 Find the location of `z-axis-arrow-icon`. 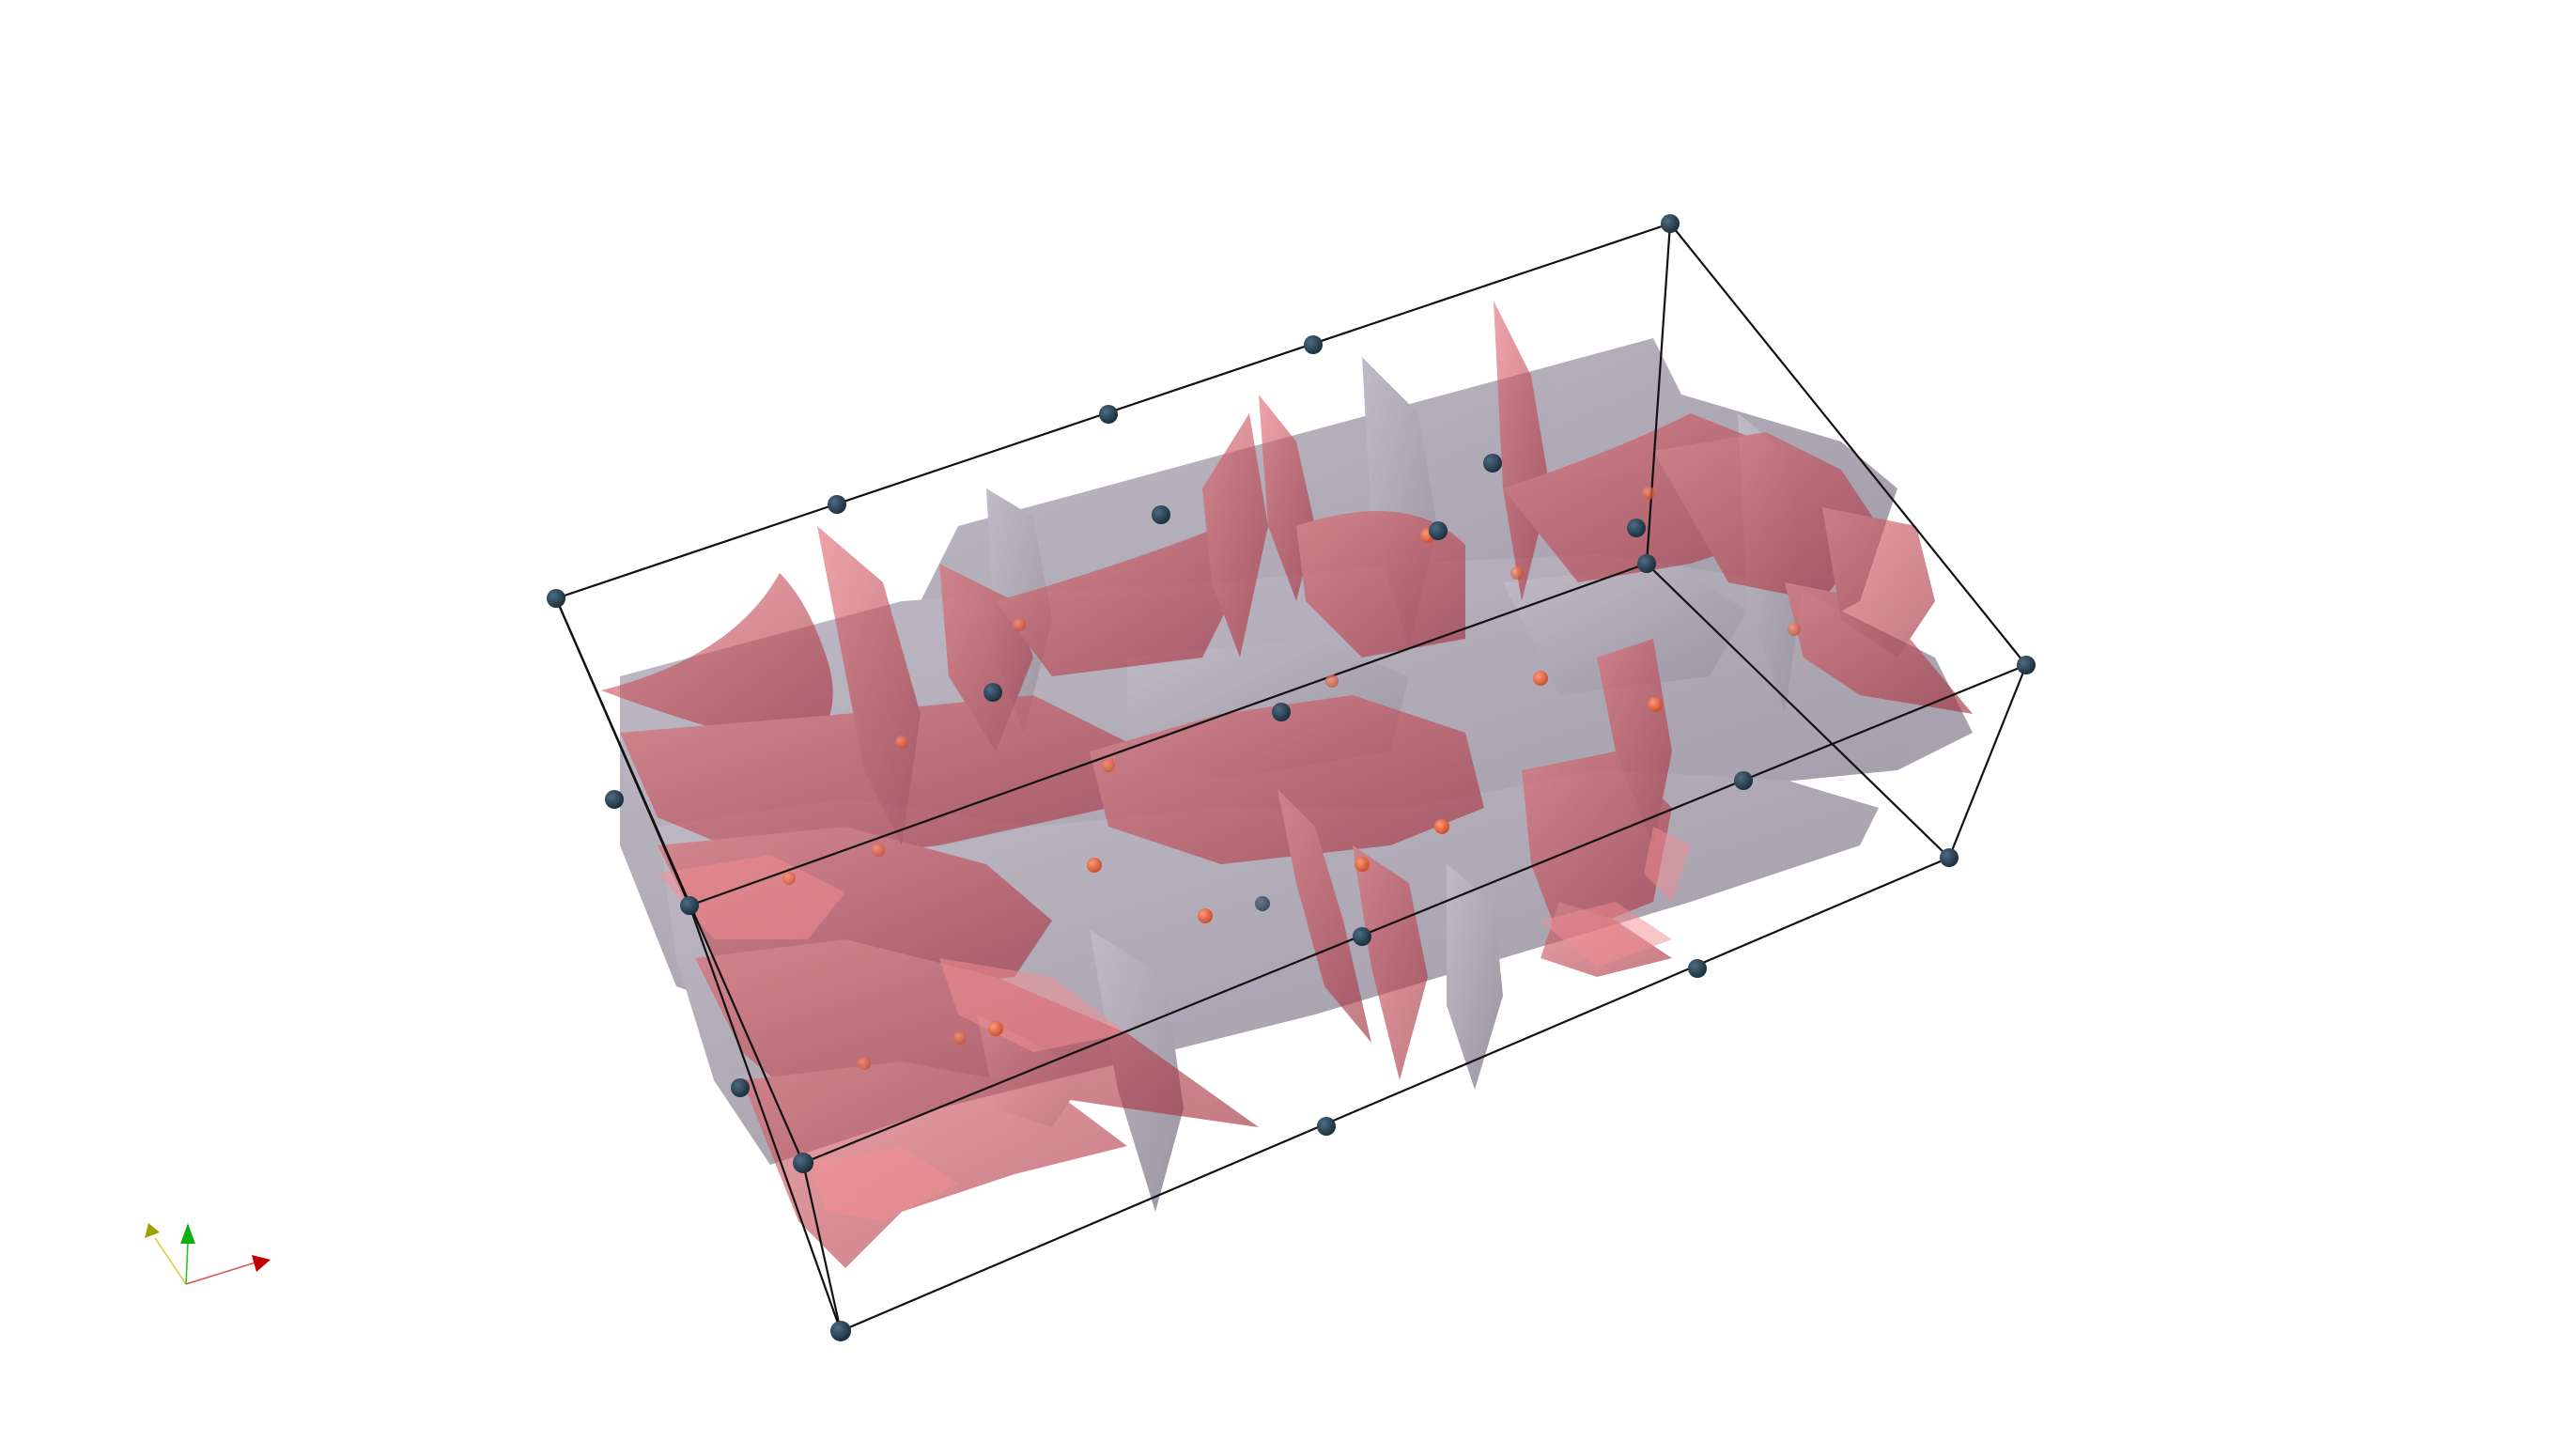

z-axis-arrow-icon is located at coordinates (187, 1233).